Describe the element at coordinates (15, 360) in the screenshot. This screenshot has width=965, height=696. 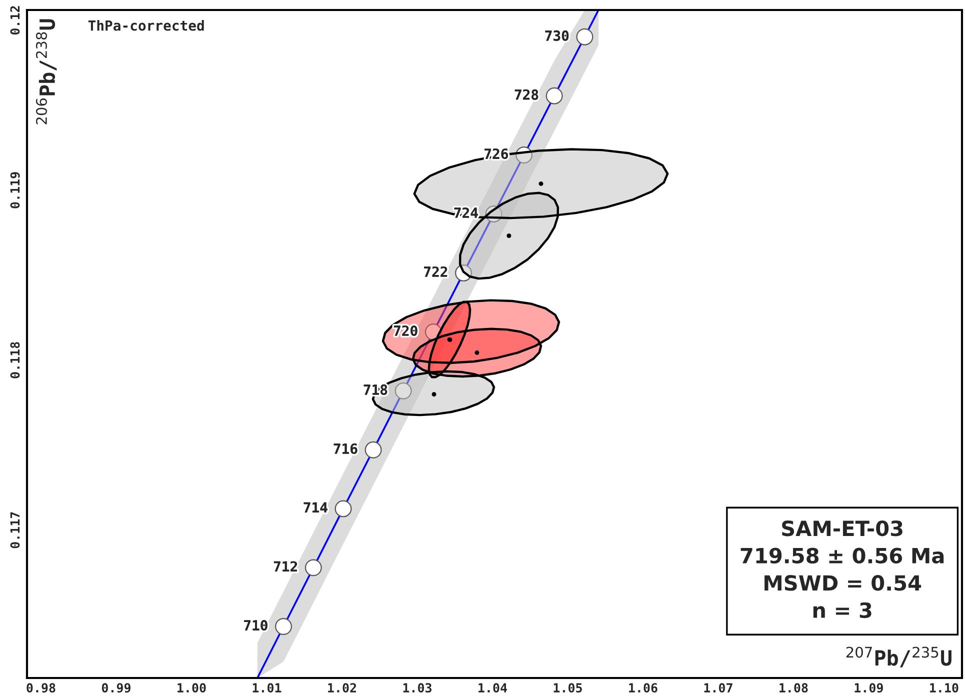
I see `y-tick-label: 0.118` at that location.